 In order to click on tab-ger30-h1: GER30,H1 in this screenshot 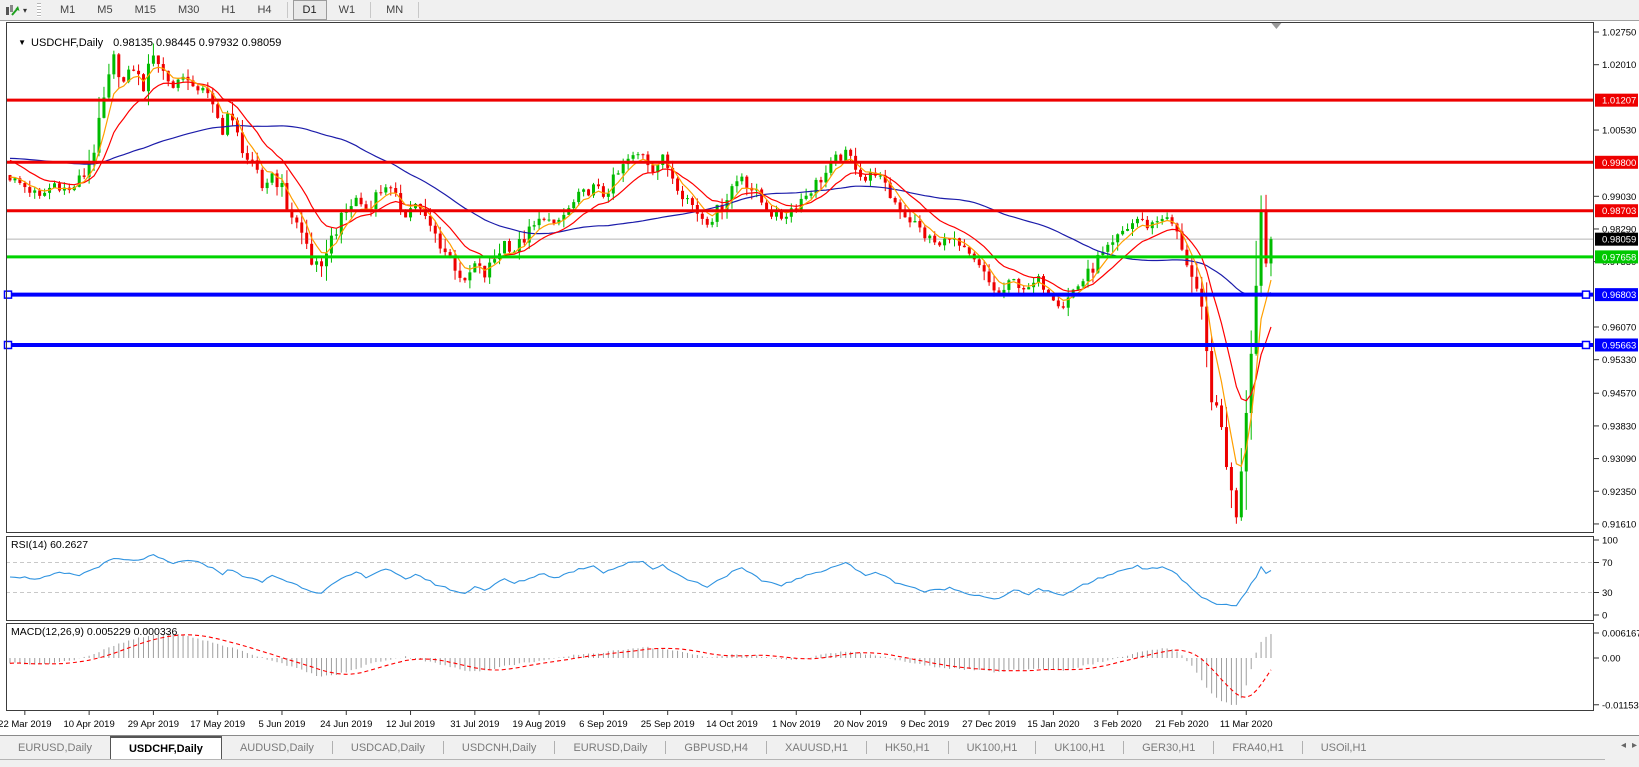, I will do `click(1168, 747)`.